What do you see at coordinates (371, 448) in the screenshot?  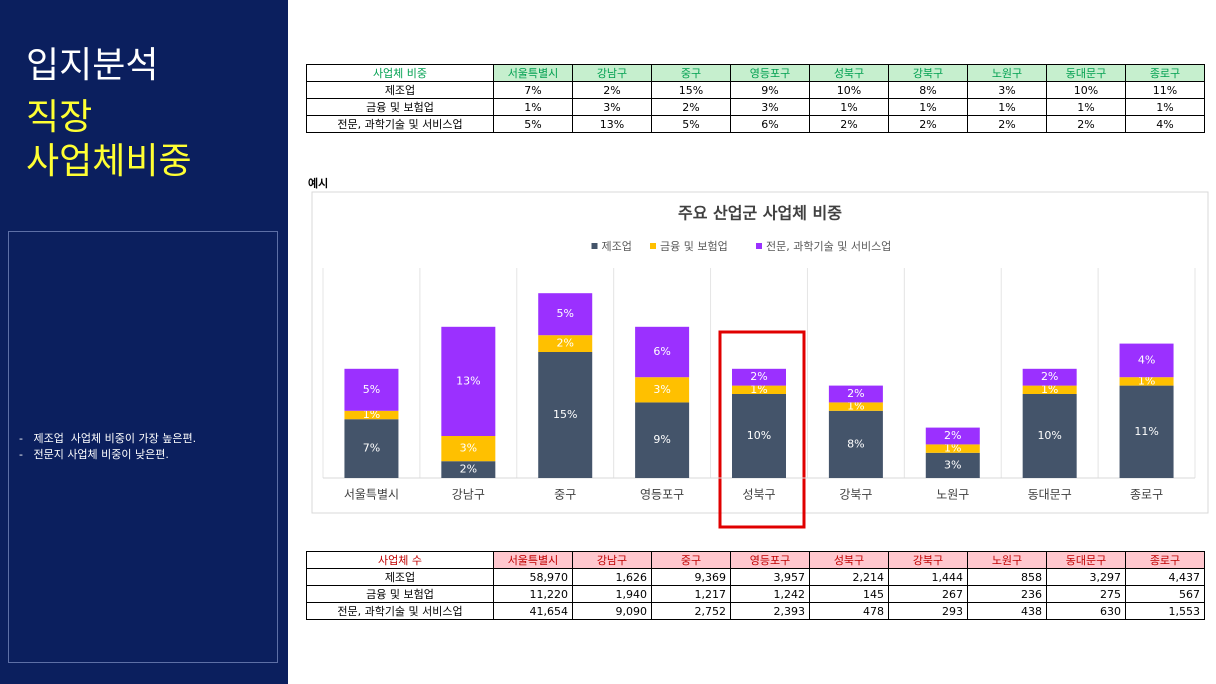 I see `data-label: 7%` at bounding box center [371, 448].